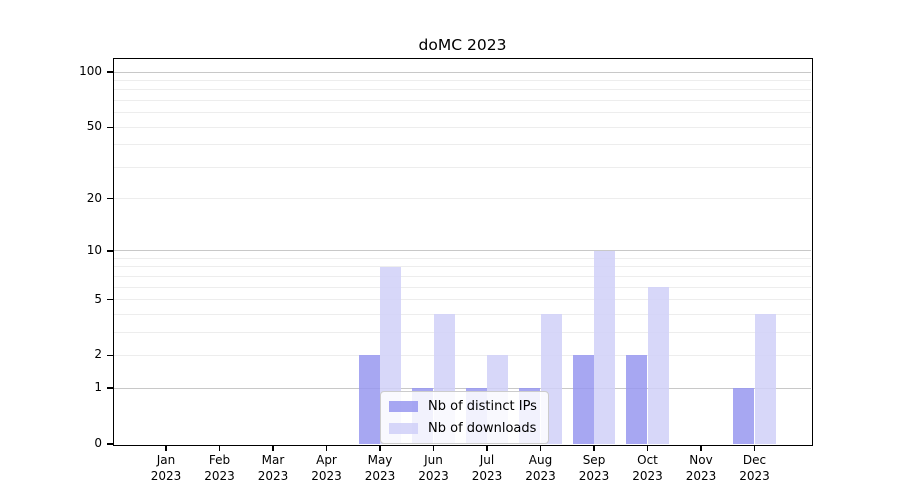 This screenshot has width=900, height=500. I want to click on y-tick-label: 1, so click(98, 387).